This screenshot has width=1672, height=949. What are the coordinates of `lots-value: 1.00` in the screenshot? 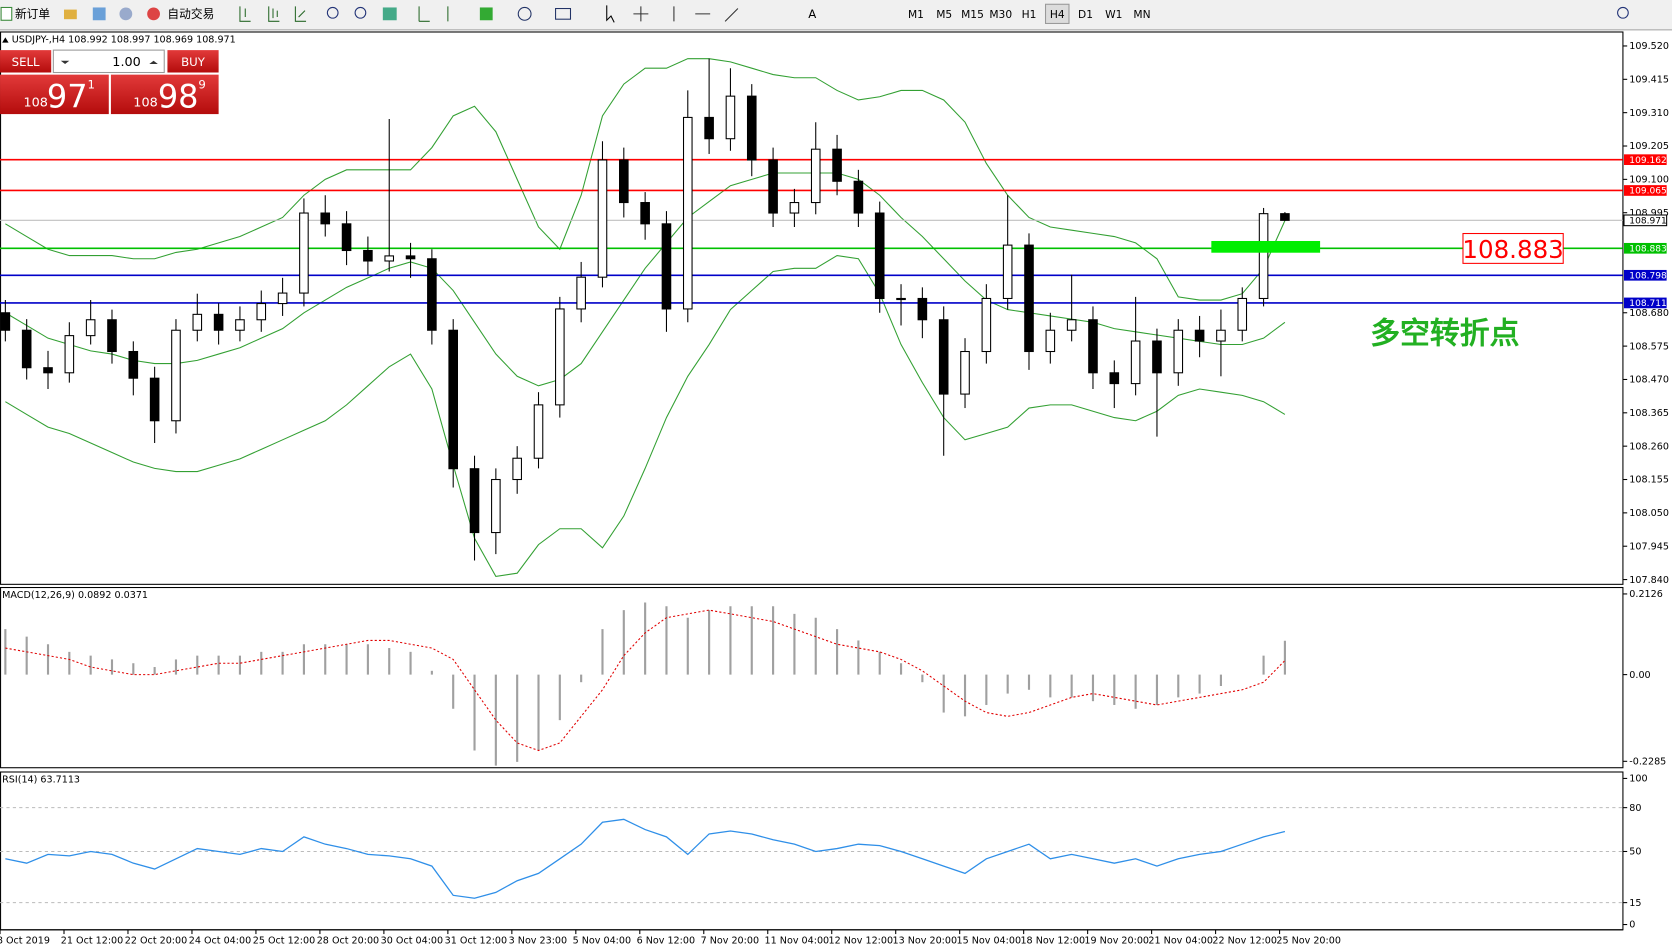 It's located at (126, 62).